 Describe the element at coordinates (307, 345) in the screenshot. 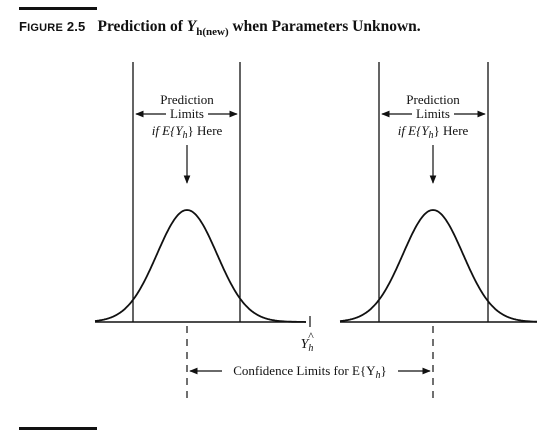

I see `center-symbol: Yh` at that location.